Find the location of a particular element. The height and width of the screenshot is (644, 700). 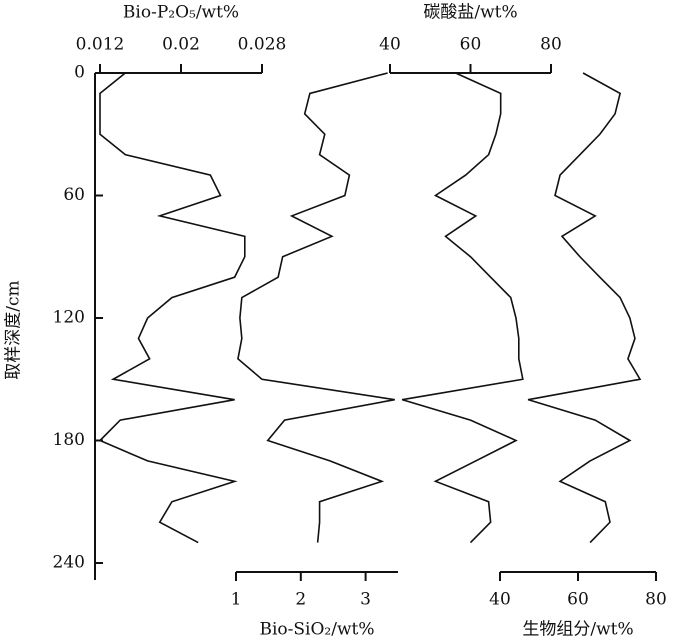

y-tick-label: 180 is located at coordinates (69, 440).